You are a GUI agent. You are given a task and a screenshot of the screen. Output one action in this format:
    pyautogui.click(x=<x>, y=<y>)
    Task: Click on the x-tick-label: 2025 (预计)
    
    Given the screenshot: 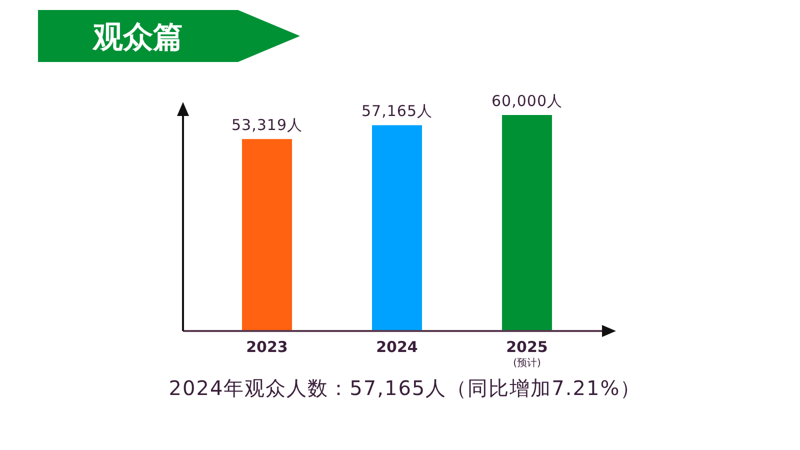 What is the action you would take?
    pyautogui.click(x=527, y=353)
    